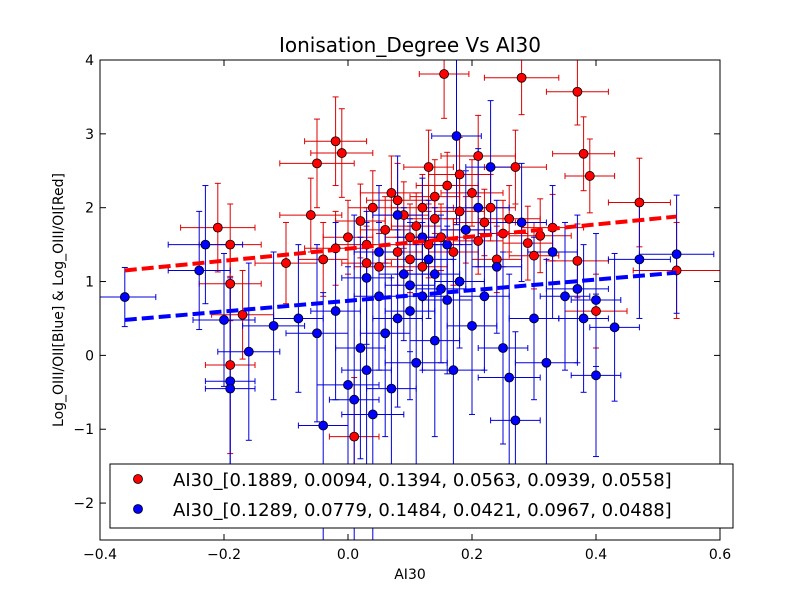 The image size is (800, 600). Describe the element at coordinates (89, 356) in the screenshot. I see `y-tick-label: 0` at that location.